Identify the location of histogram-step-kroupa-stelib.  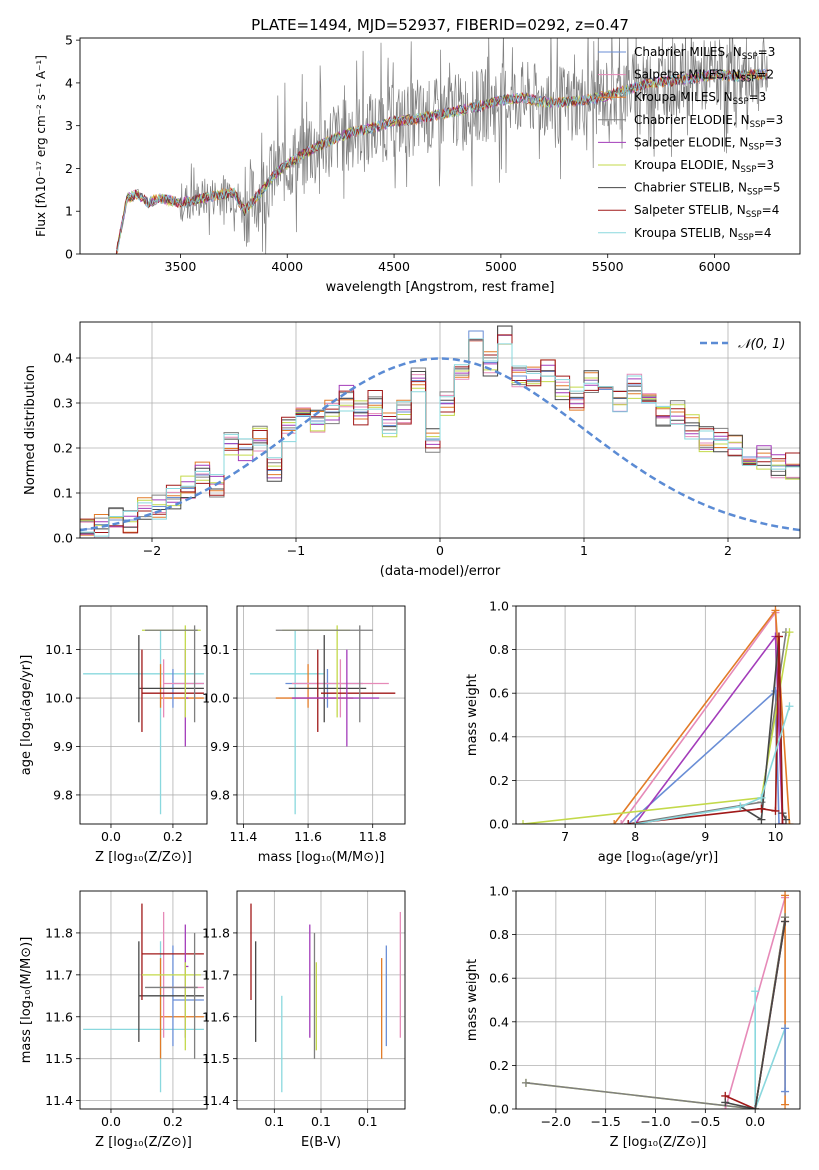
(440, 437).